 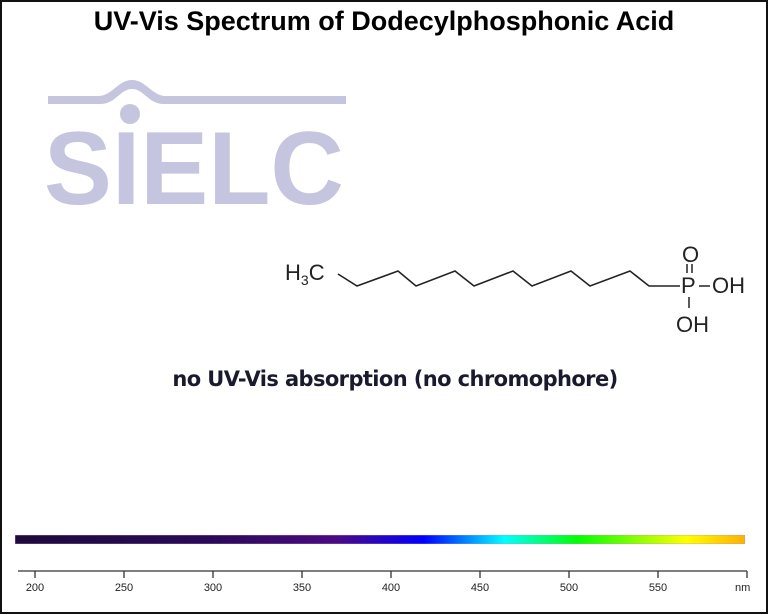 What do you see at coordinates (305, 274) in the screenshot?
I see `methyl-label: H3C` at bounding box center [305, 274].